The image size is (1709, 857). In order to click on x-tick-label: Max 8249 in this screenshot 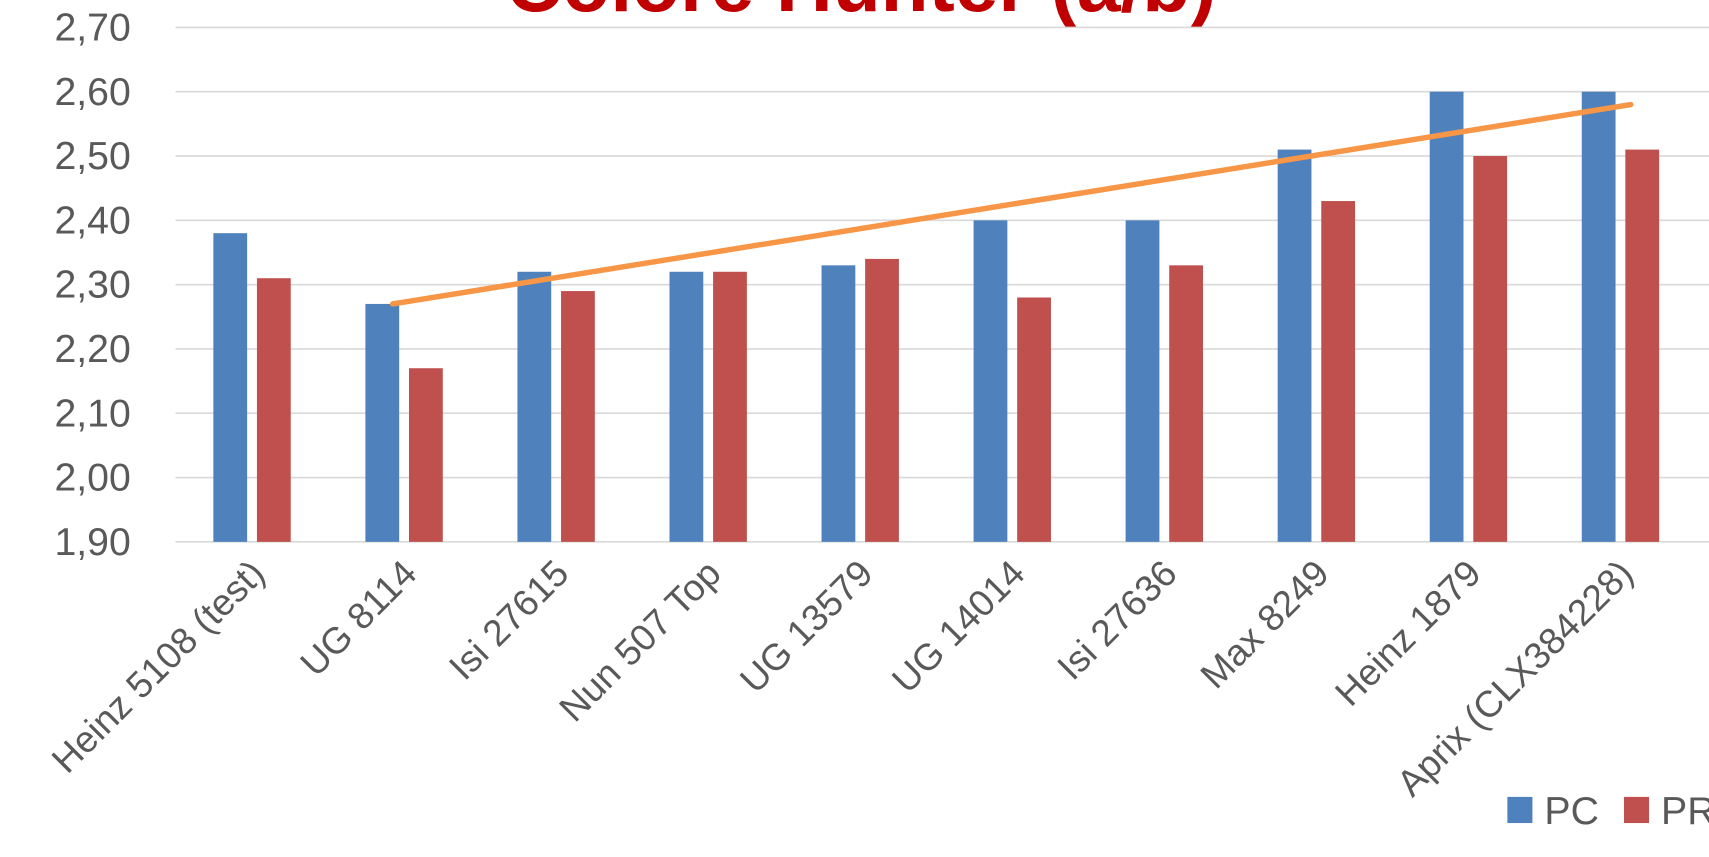, I will do `click(1264, 624)`.